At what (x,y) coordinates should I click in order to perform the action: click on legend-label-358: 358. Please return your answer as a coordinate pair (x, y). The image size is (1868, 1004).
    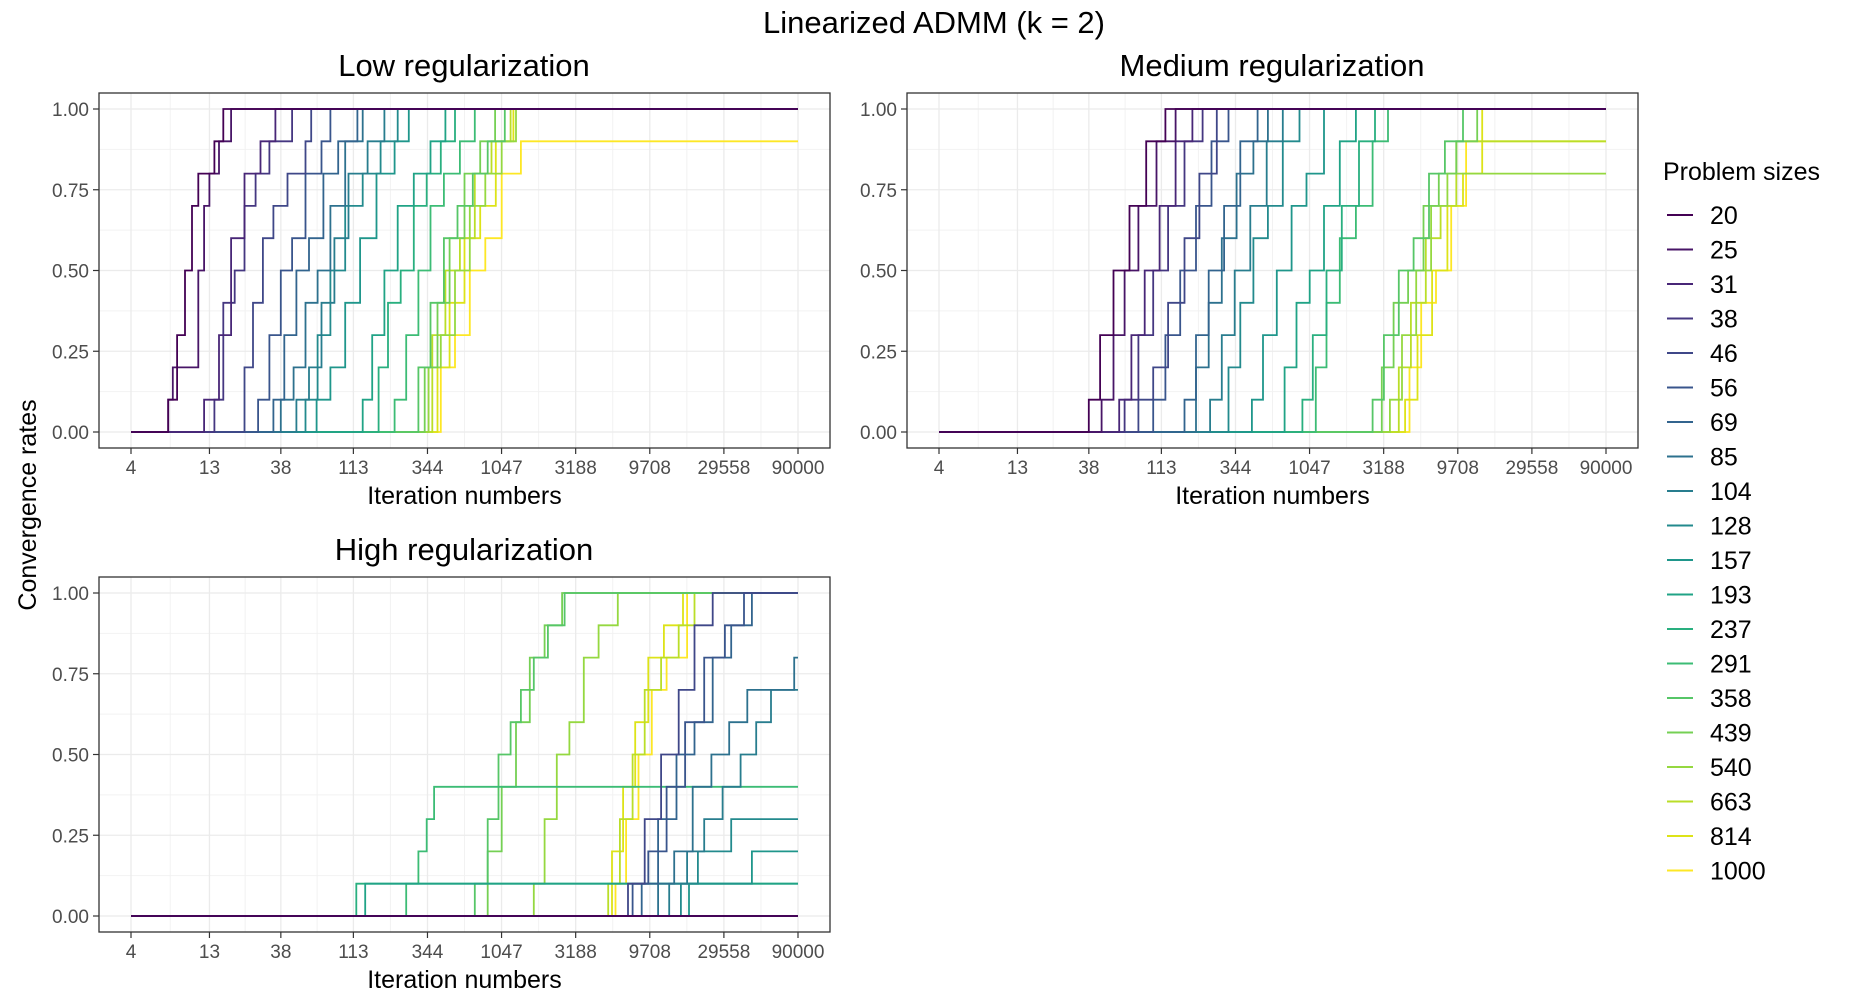
    Looking at the image, I should click on (1731, 699).